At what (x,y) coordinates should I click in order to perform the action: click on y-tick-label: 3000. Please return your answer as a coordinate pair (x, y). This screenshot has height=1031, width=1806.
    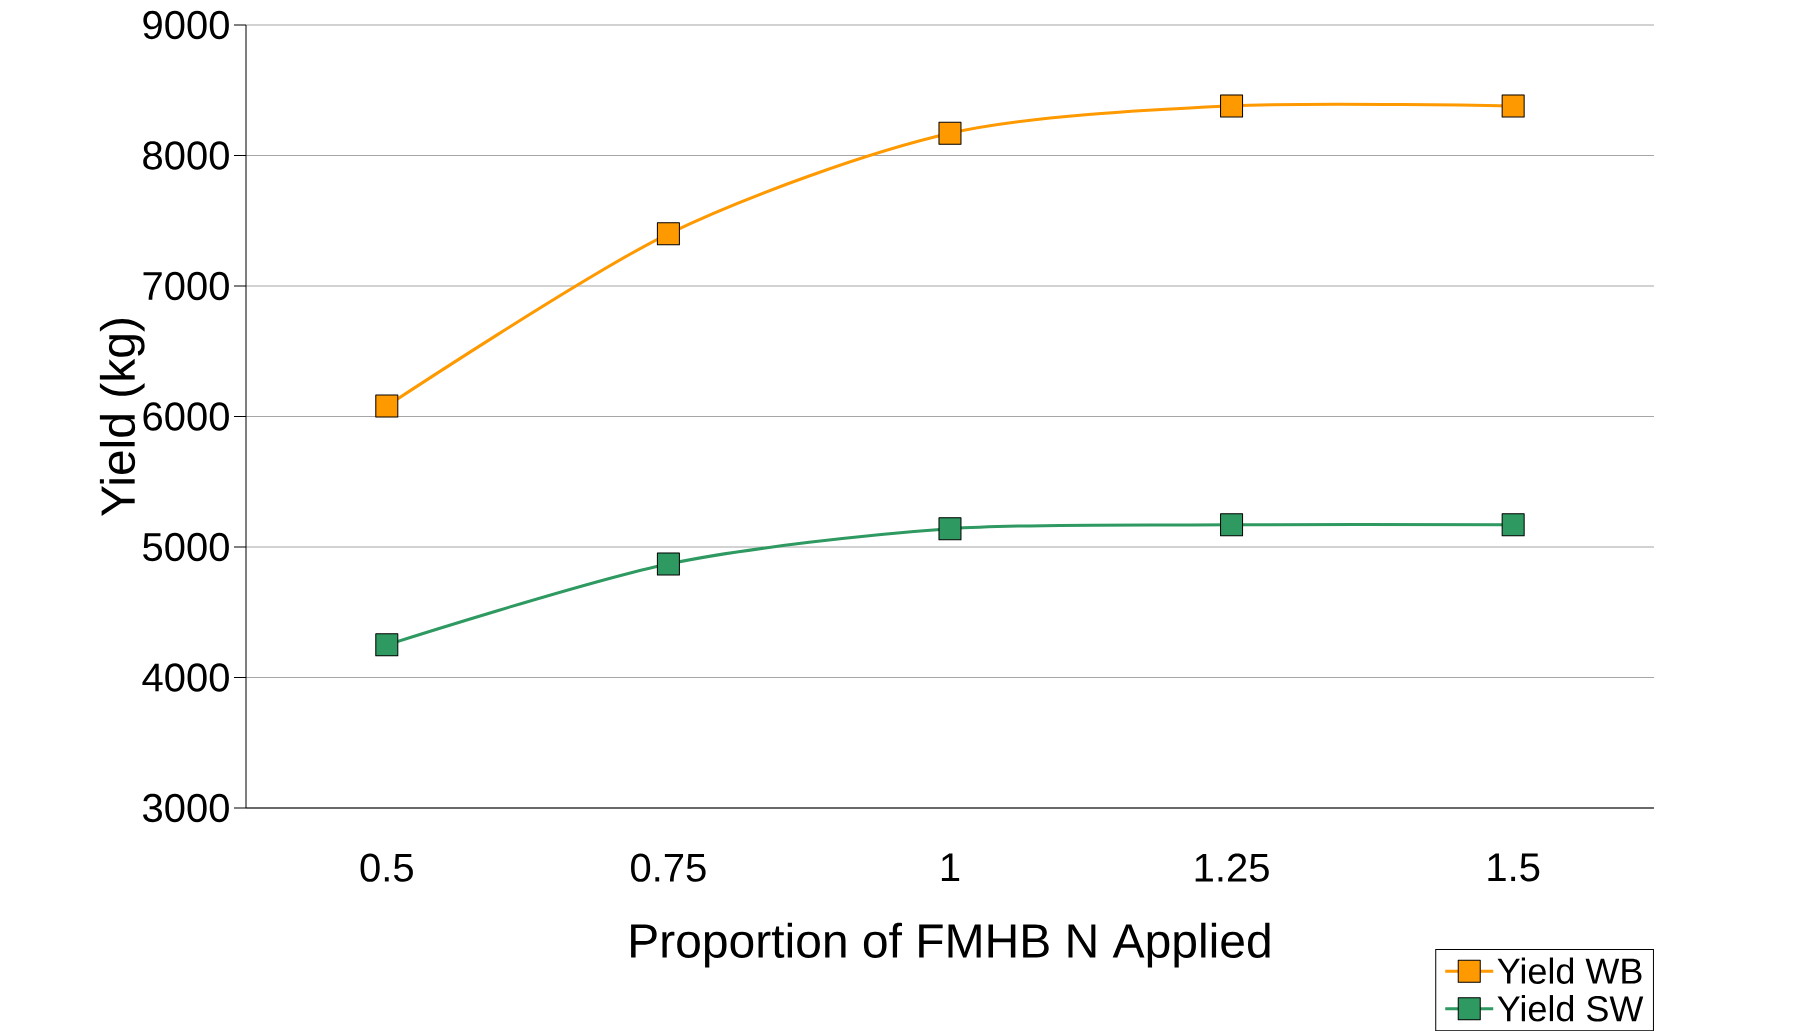
    Looking at the image, I should click on (186, 808).